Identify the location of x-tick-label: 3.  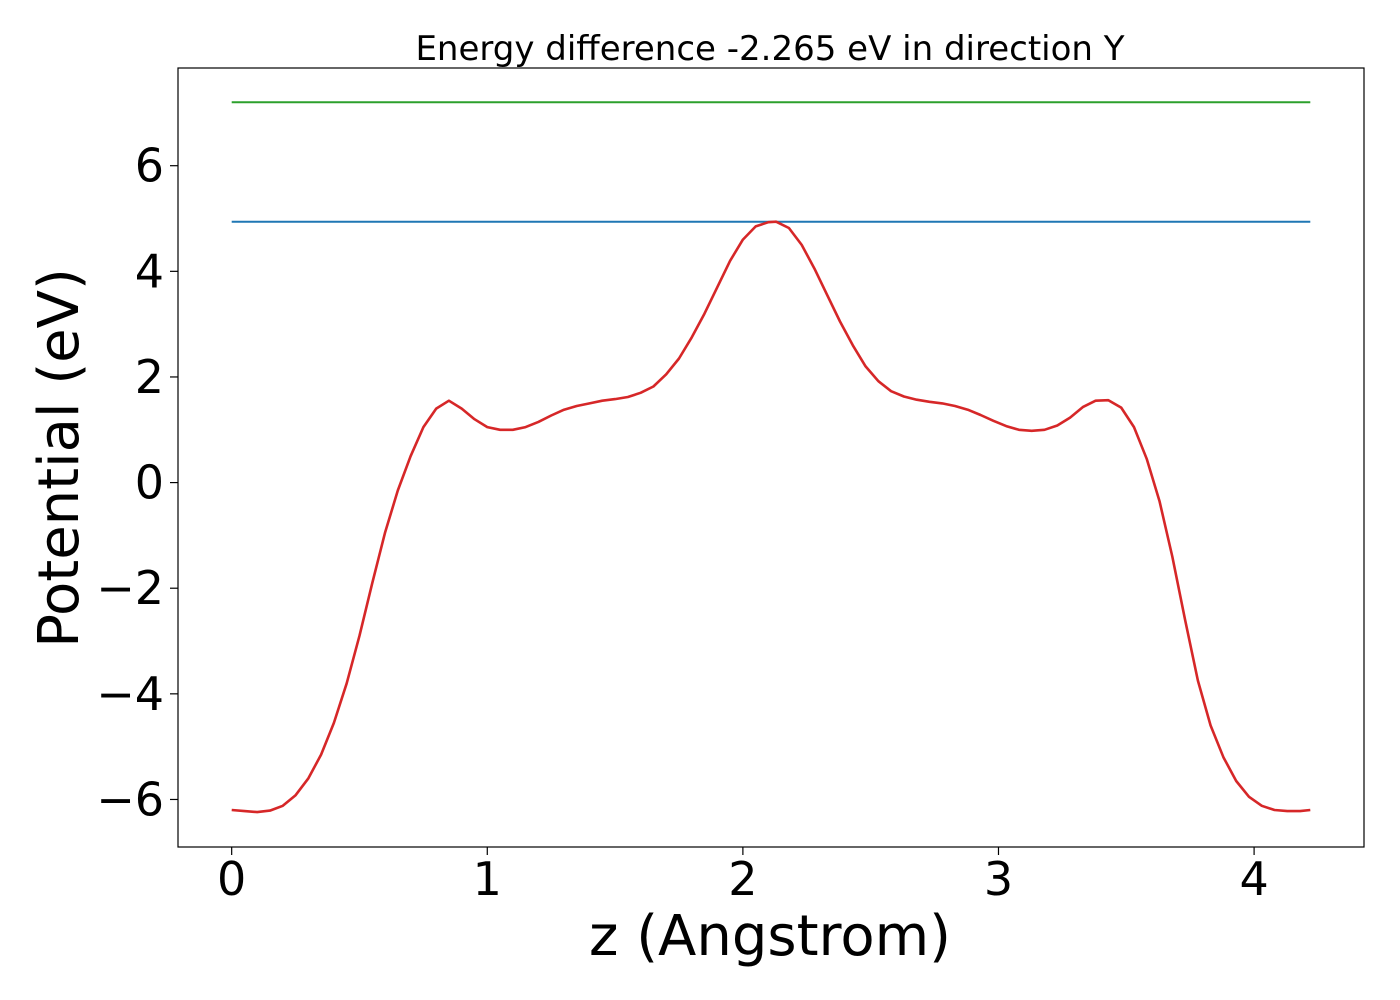
(998, 879).